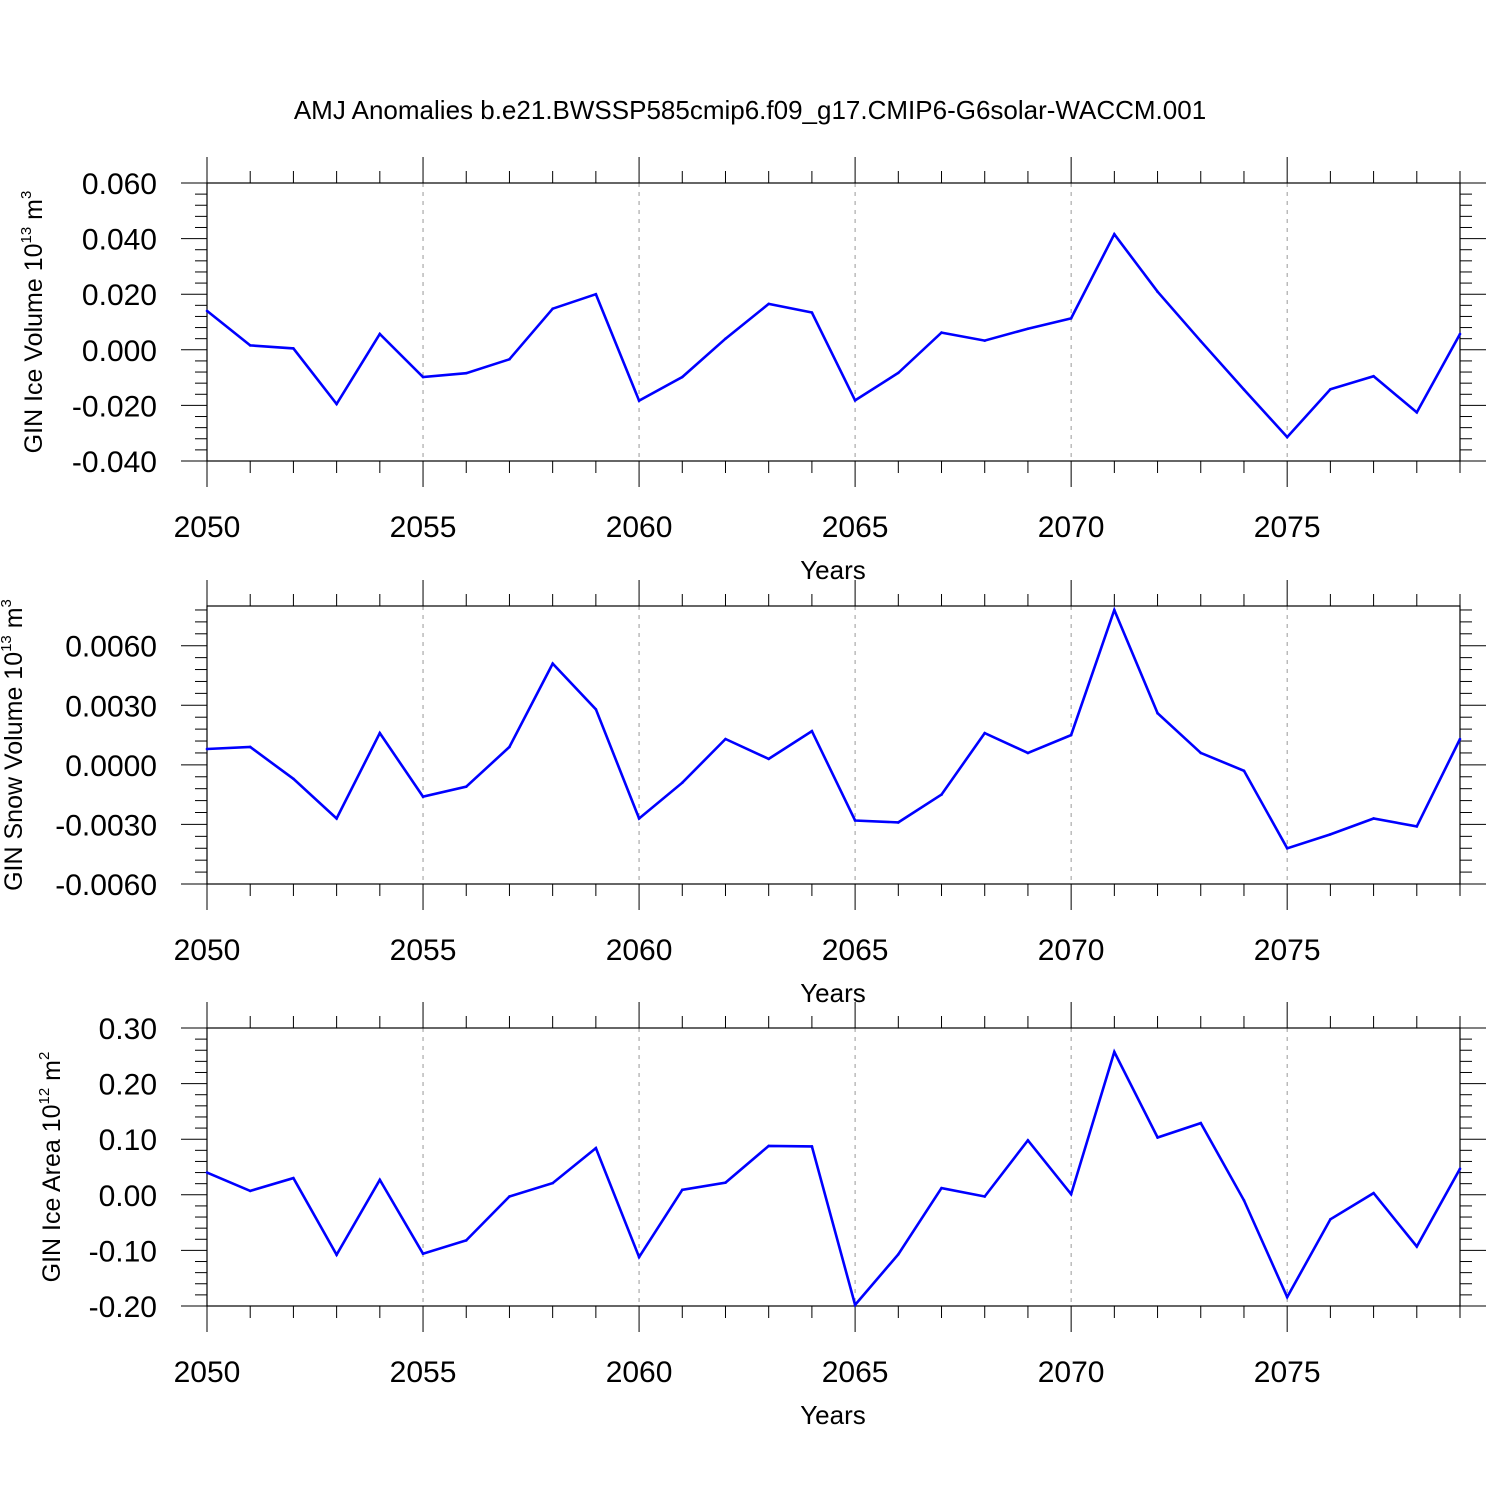  I want to click on y-axis-label-superscript: 2, so click(44, 1056).